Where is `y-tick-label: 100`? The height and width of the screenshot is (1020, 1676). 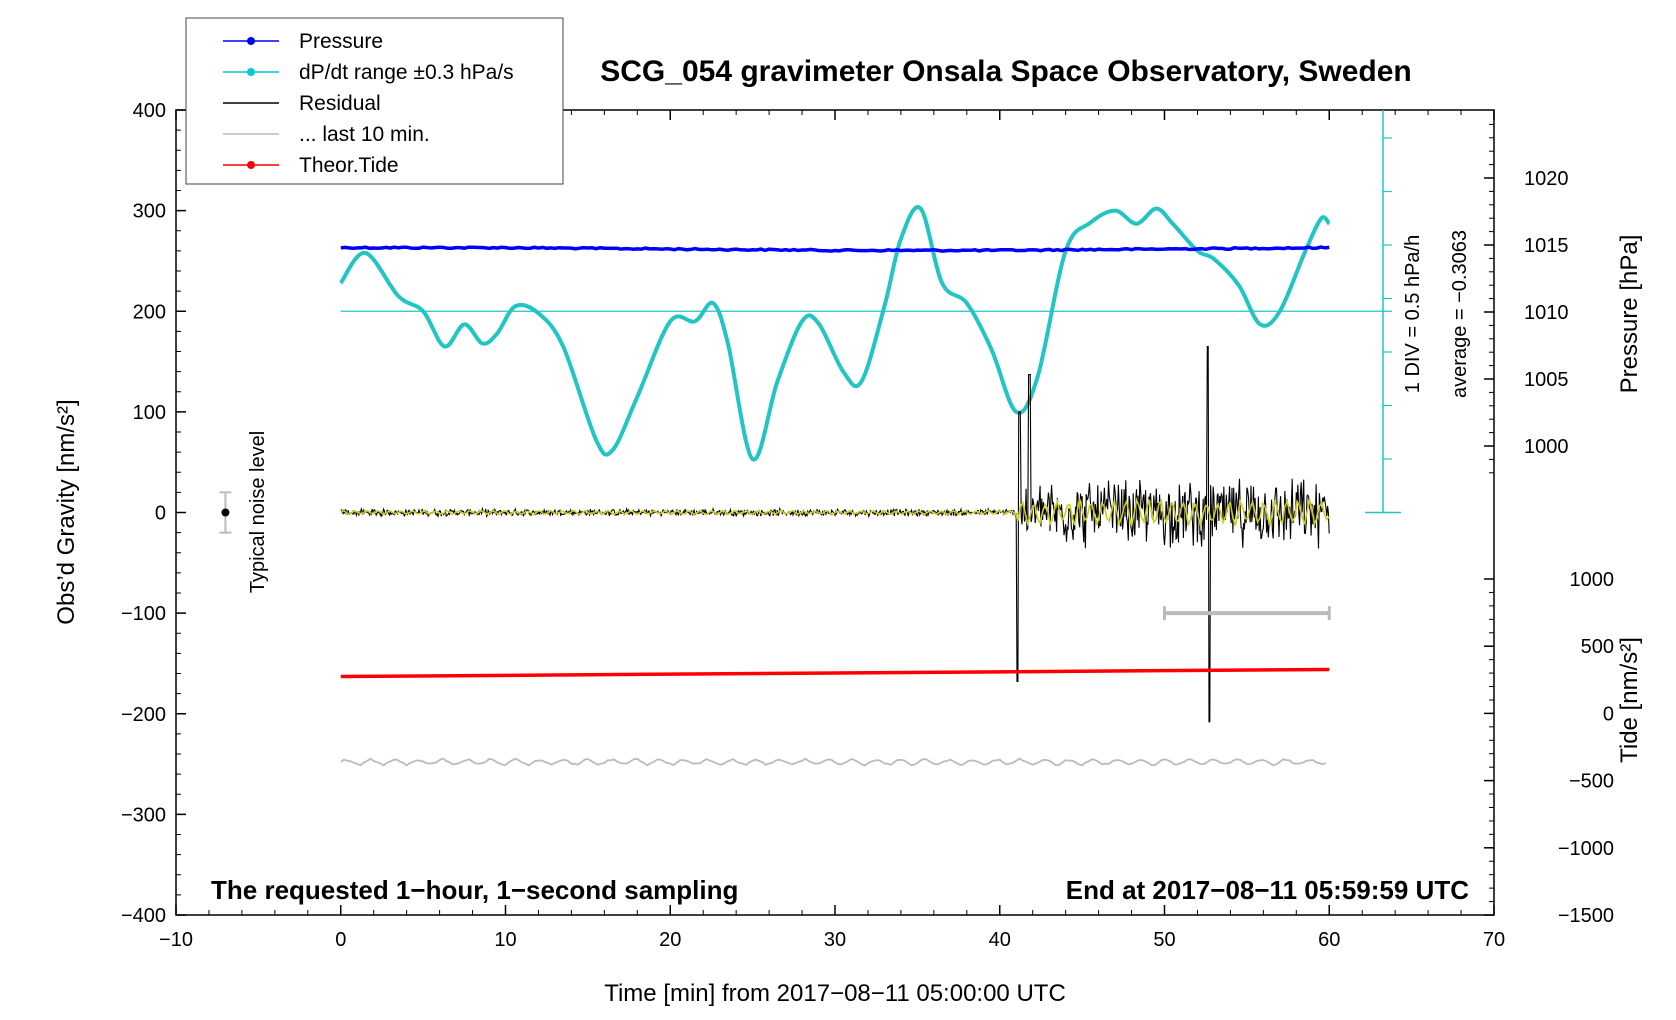 y-tick-label: 100 is located at coordinates (149, 413).